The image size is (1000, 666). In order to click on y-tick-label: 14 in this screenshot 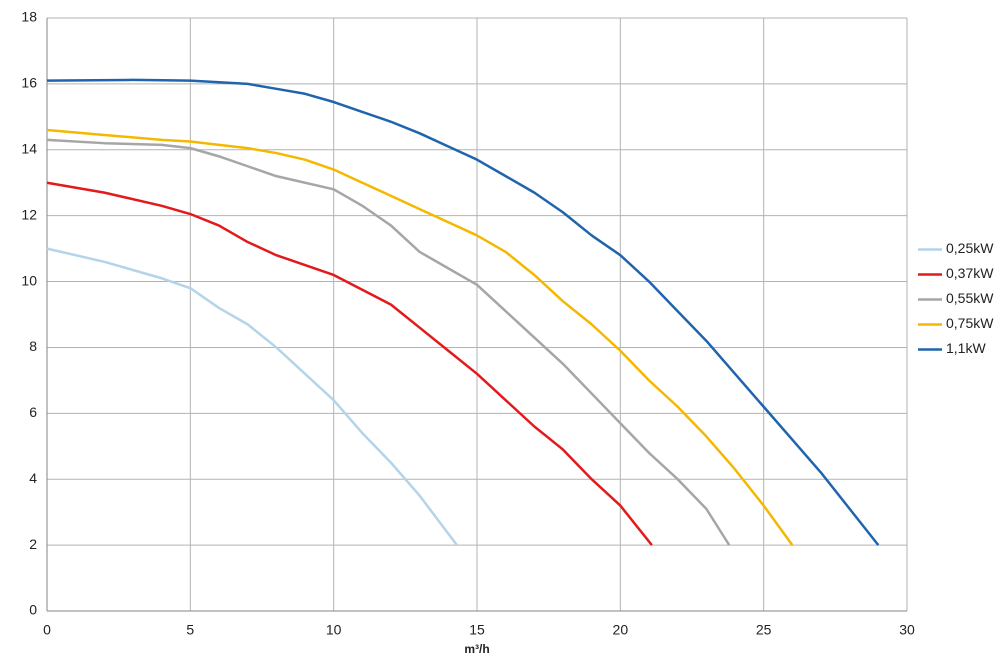, I will do `click(29, 148)`.